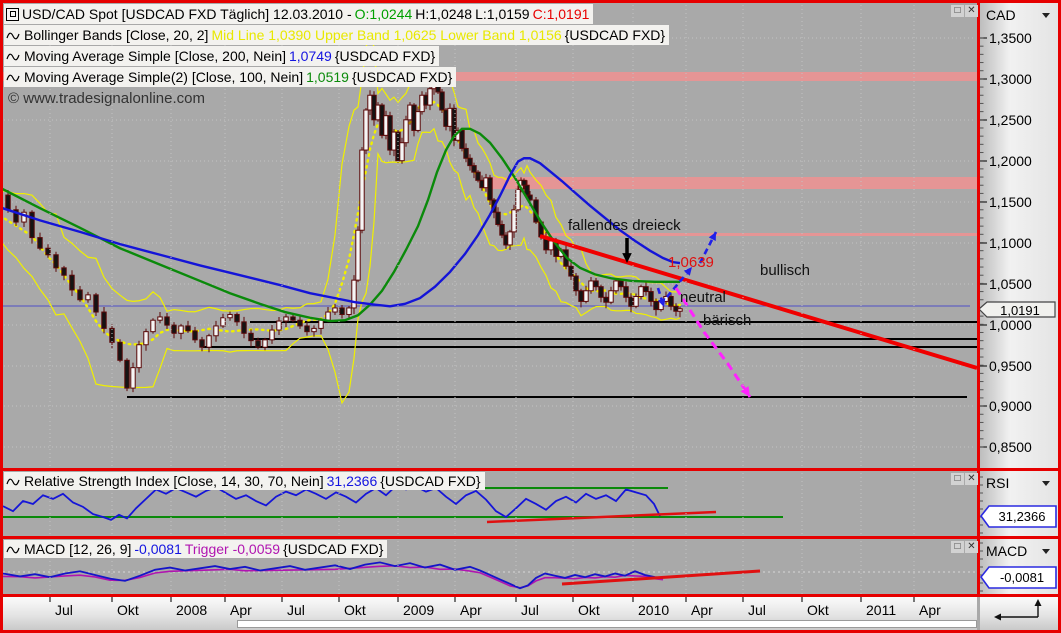 Image resolution: width=1061 pixels, height=633 pixels. What do you see at coordinates (1010, 284) in the screenshot?
I see `price-tick-label: 1,0500` at bounding box center [1010, 284].